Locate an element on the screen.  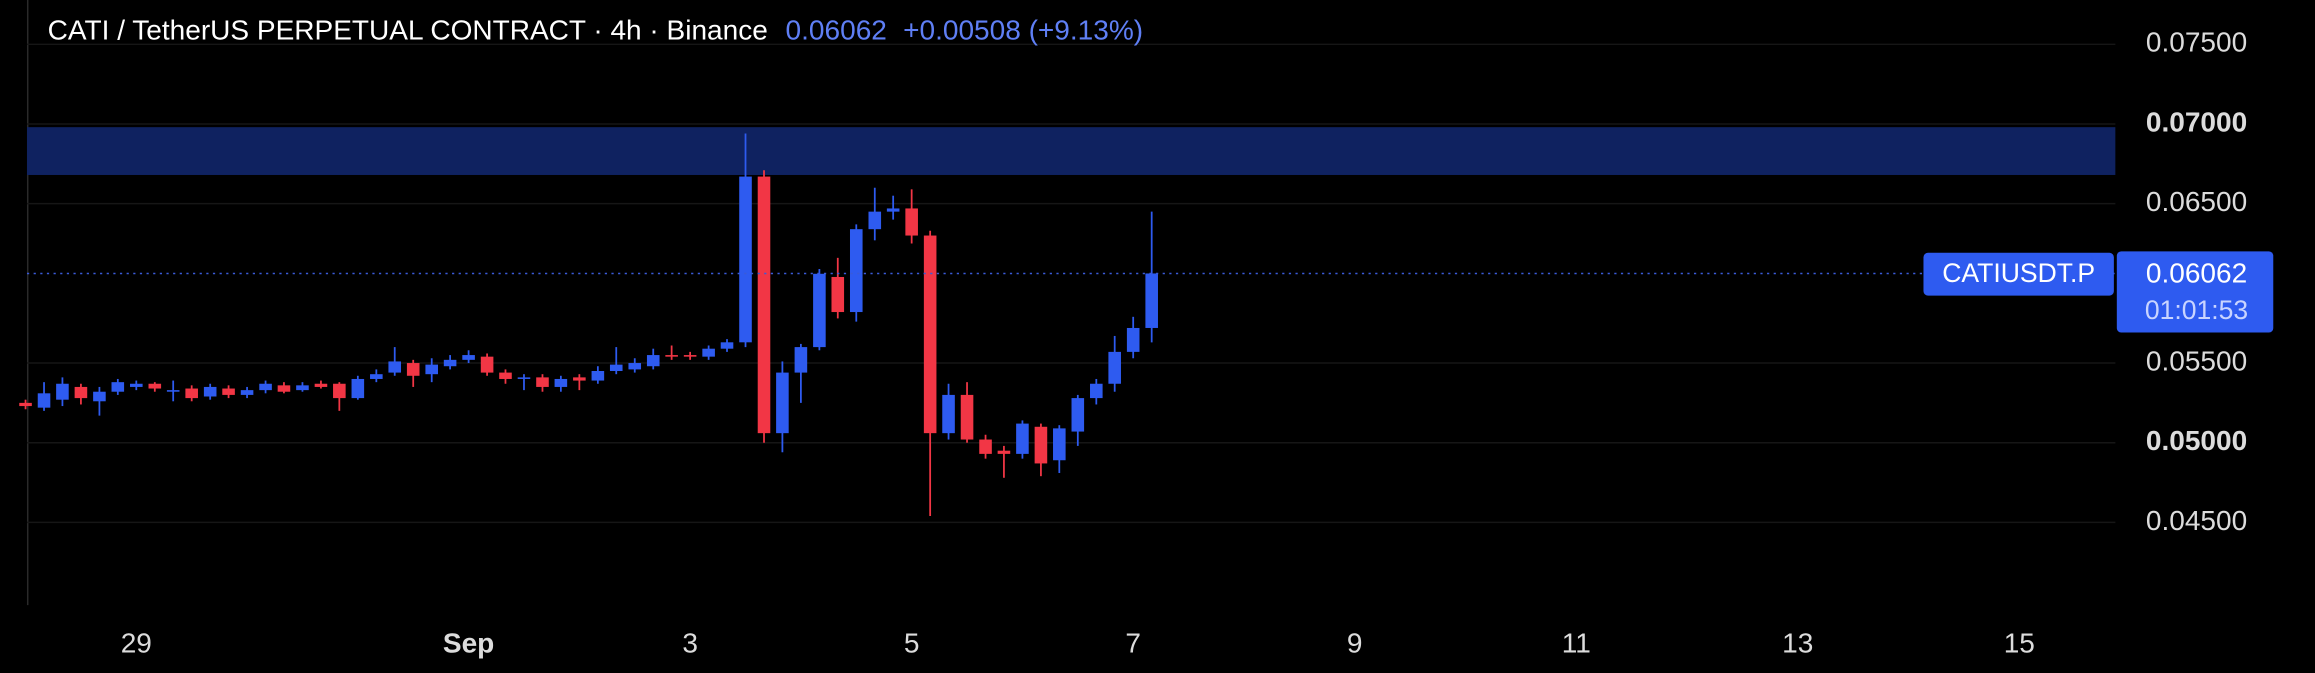
y-tick-label: 0.05000 is located at coordinates (2196, 440).